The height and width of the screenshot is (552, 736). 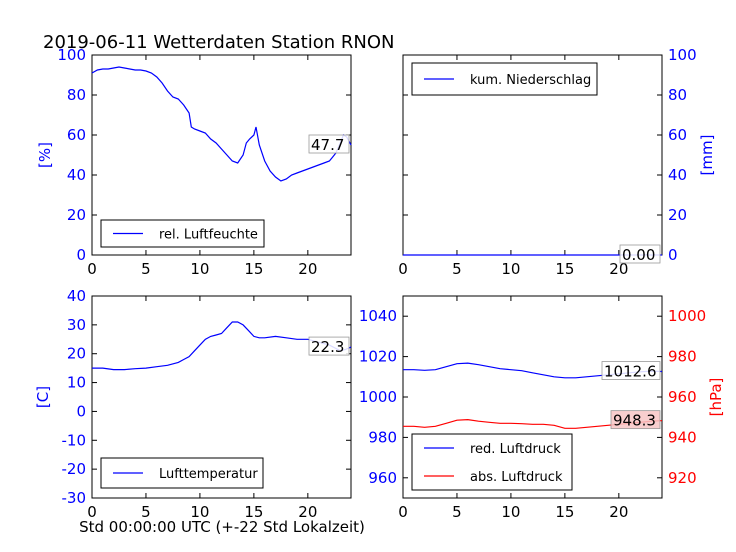 What do you see at coordinates (682, 397) in the screenshot?
I see `y-tick-label-right: 960` at bounding box center [682, 397].